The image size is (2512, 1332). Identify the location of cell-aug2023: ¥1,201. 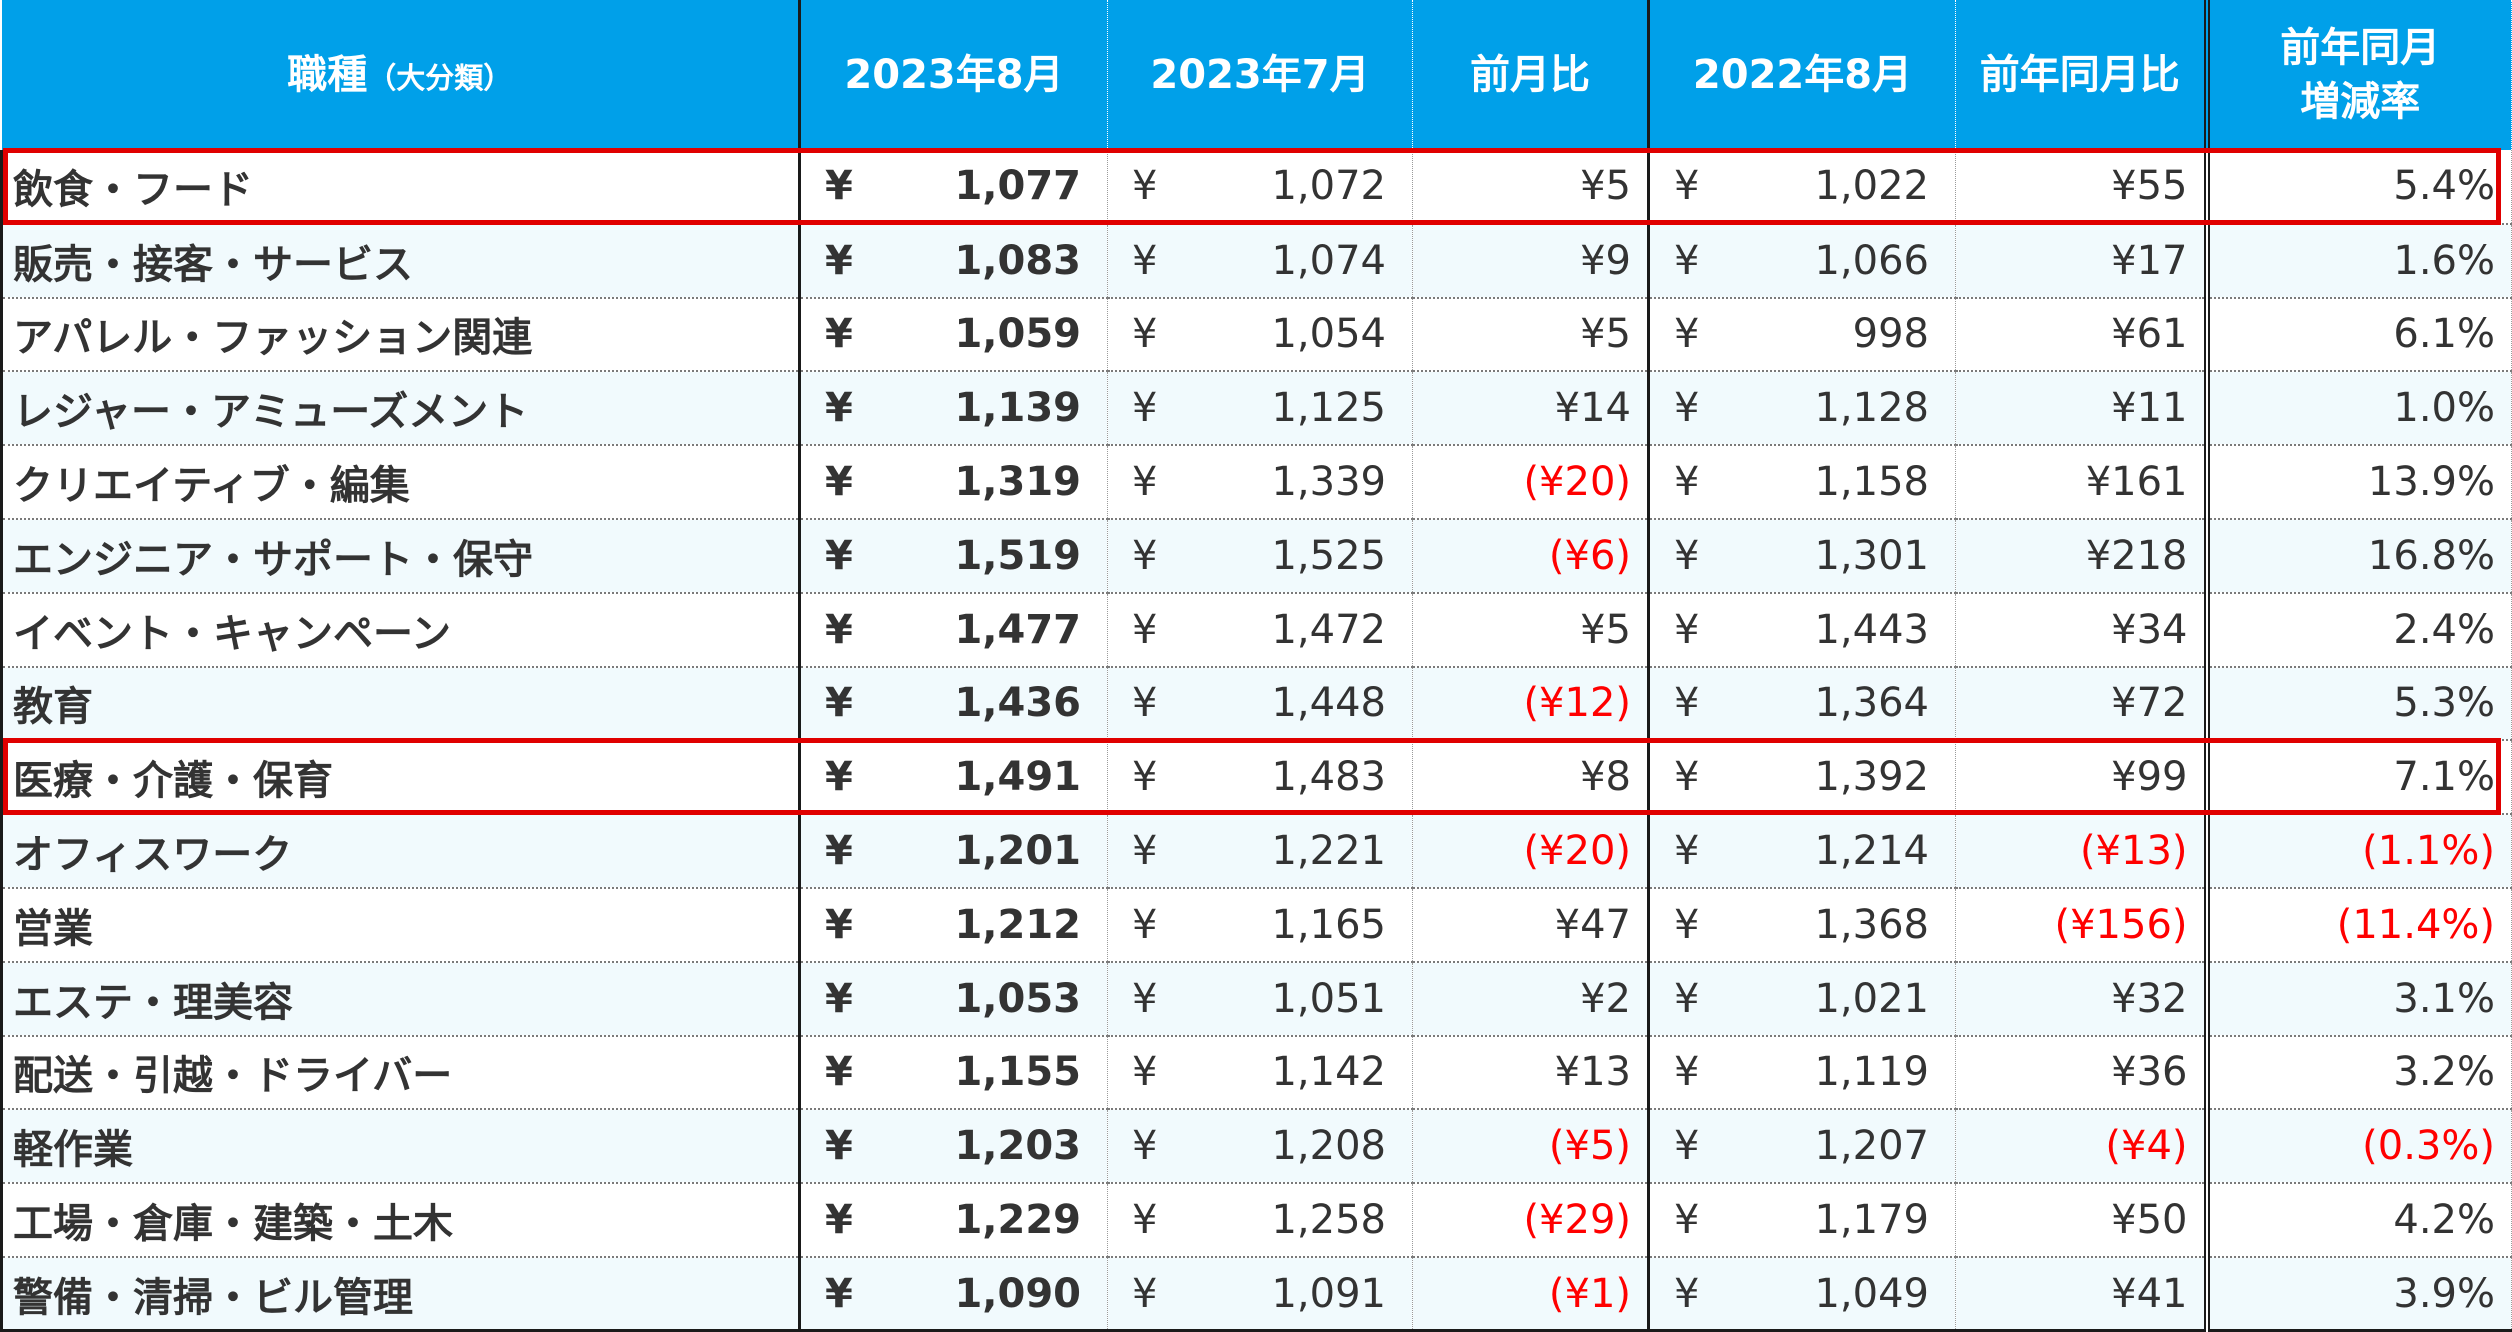
(953, 851).